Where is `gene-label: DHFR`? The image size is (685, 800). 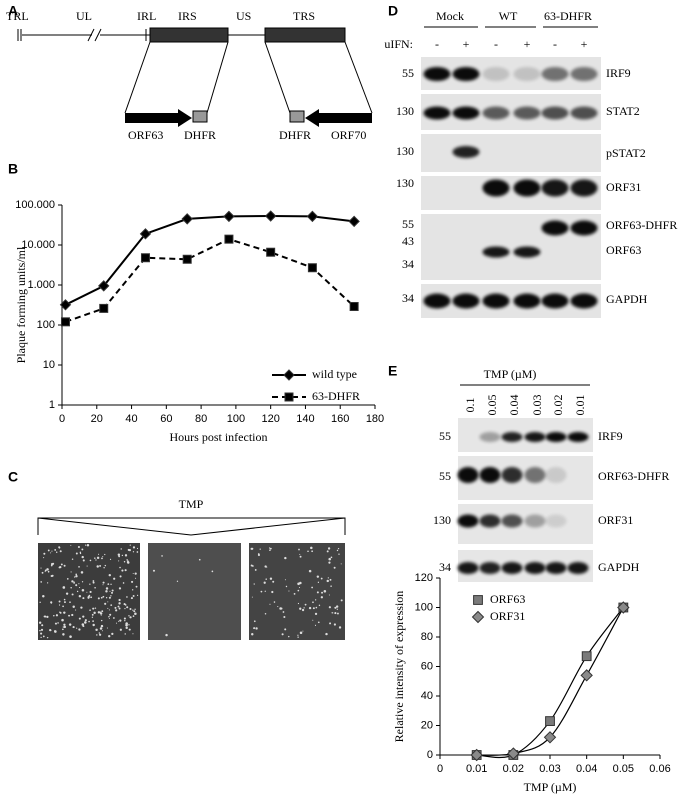 gene-label: DHFR is located at coordinates (295, 135).